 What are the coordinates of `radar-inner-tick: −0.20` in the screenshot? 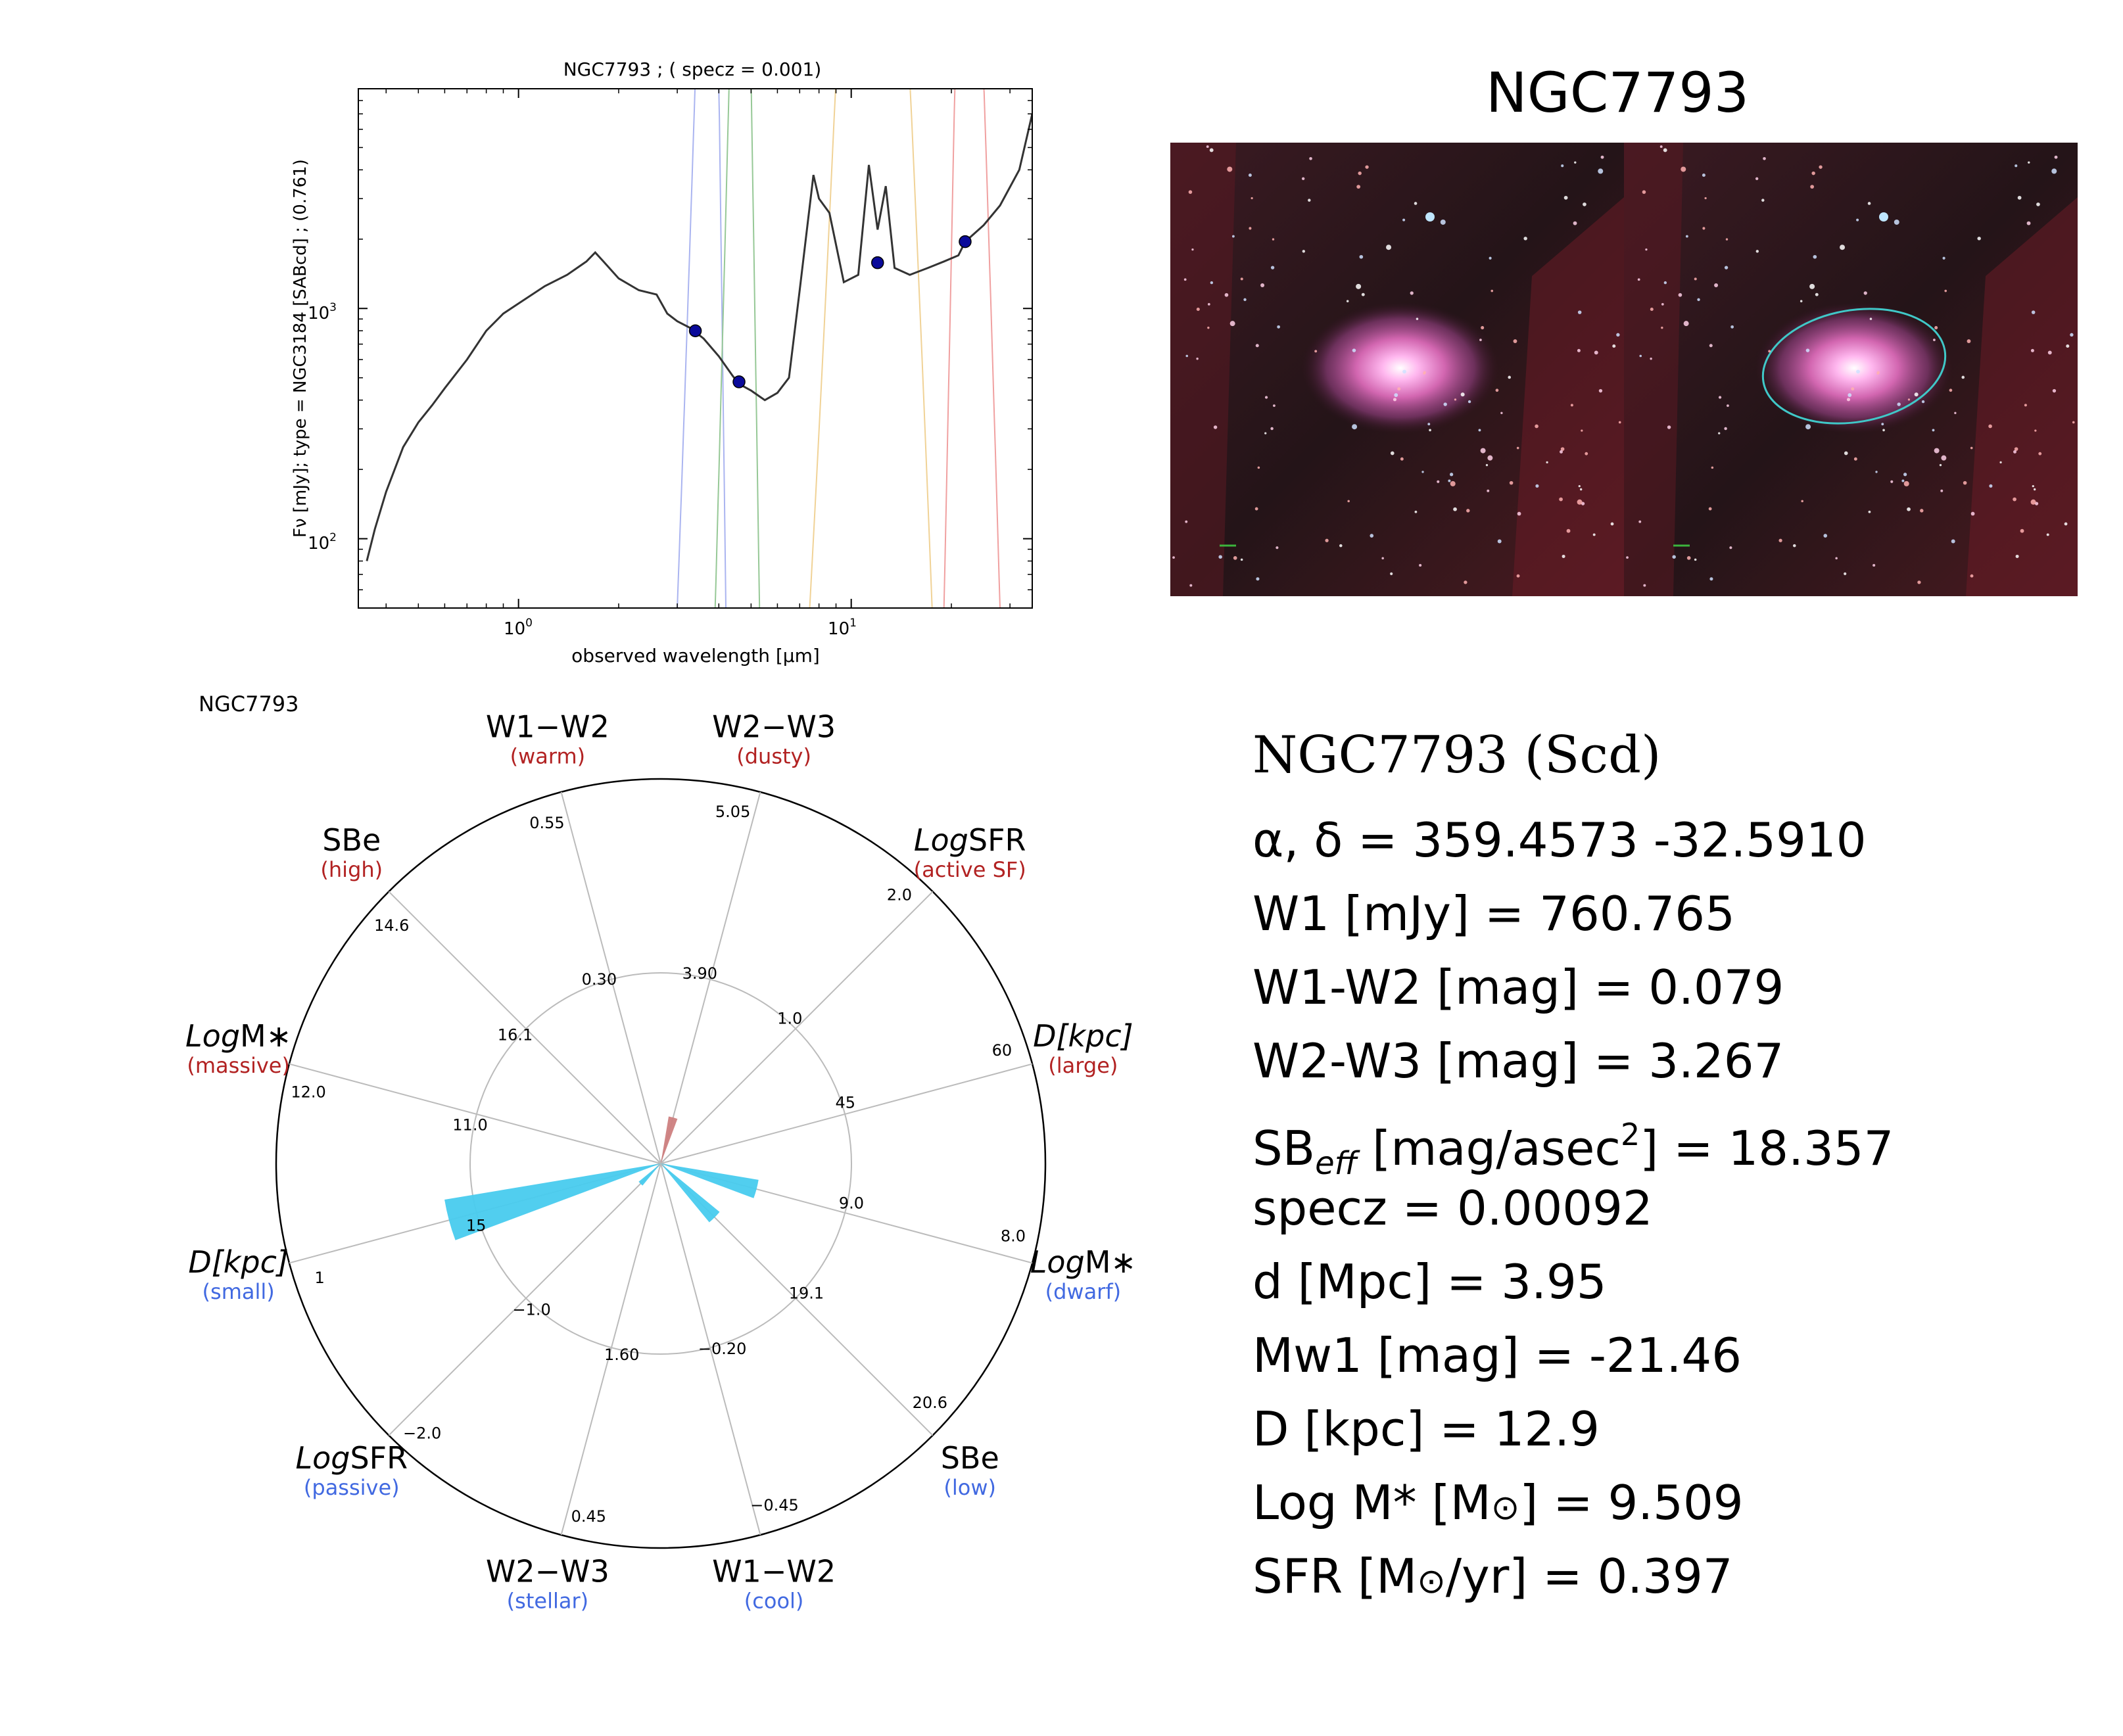 It's located at (722, 1349).